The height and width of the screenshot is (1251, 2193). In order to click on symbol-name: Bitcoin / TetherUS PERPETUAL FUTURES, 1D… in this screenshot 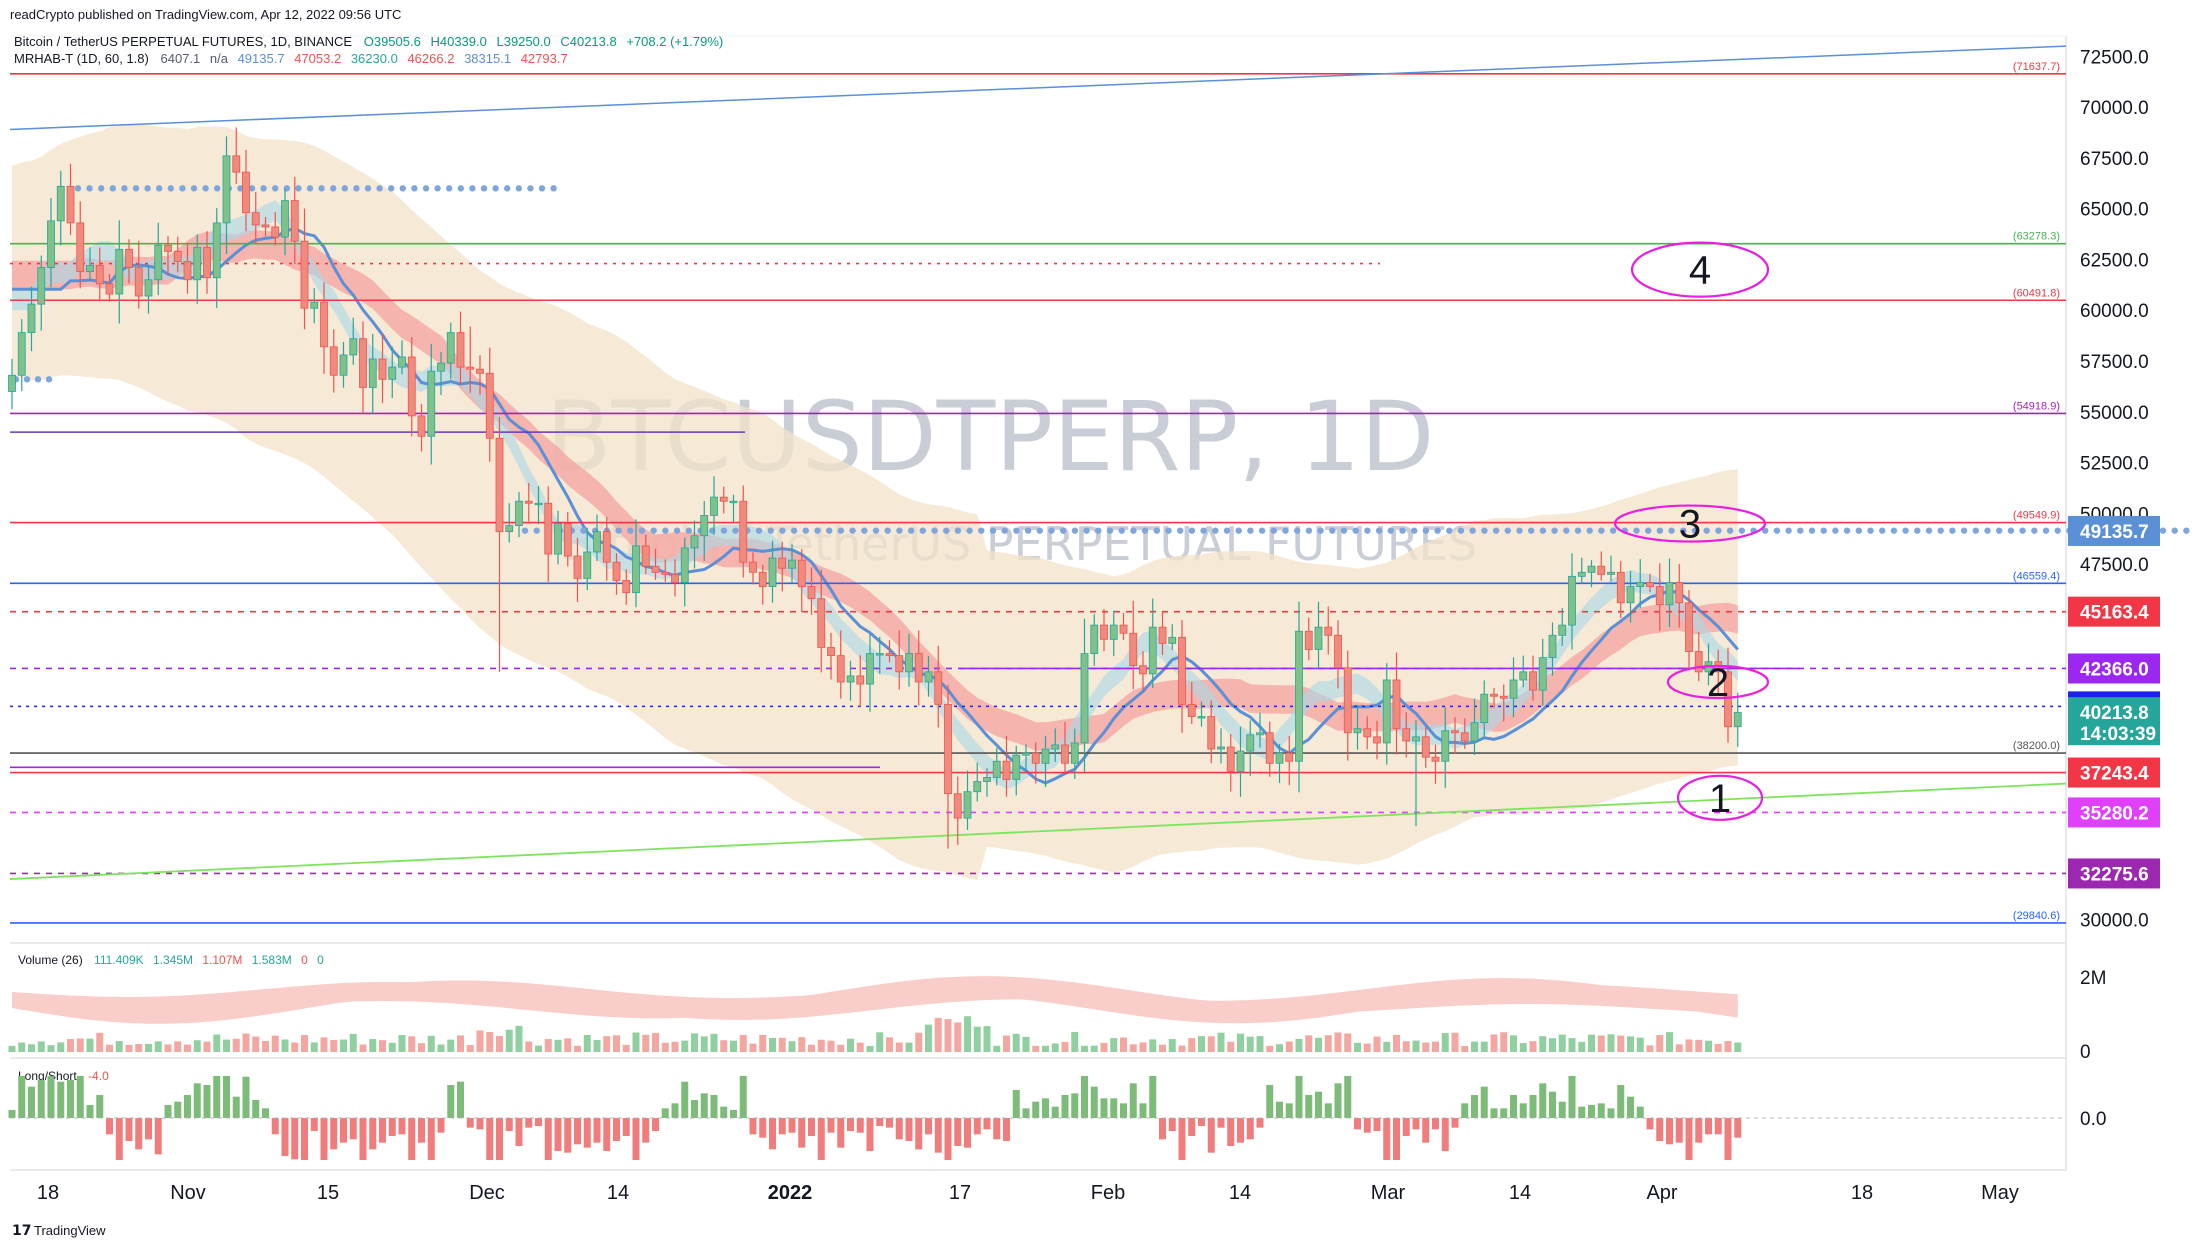, I will do `click(183, 41)`.